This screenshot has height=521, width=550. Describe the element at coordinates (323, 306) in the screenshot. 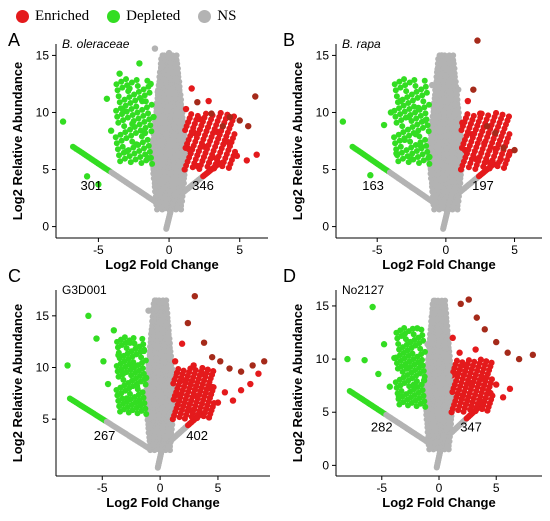

I see `y-tick-label: 15` at that location.